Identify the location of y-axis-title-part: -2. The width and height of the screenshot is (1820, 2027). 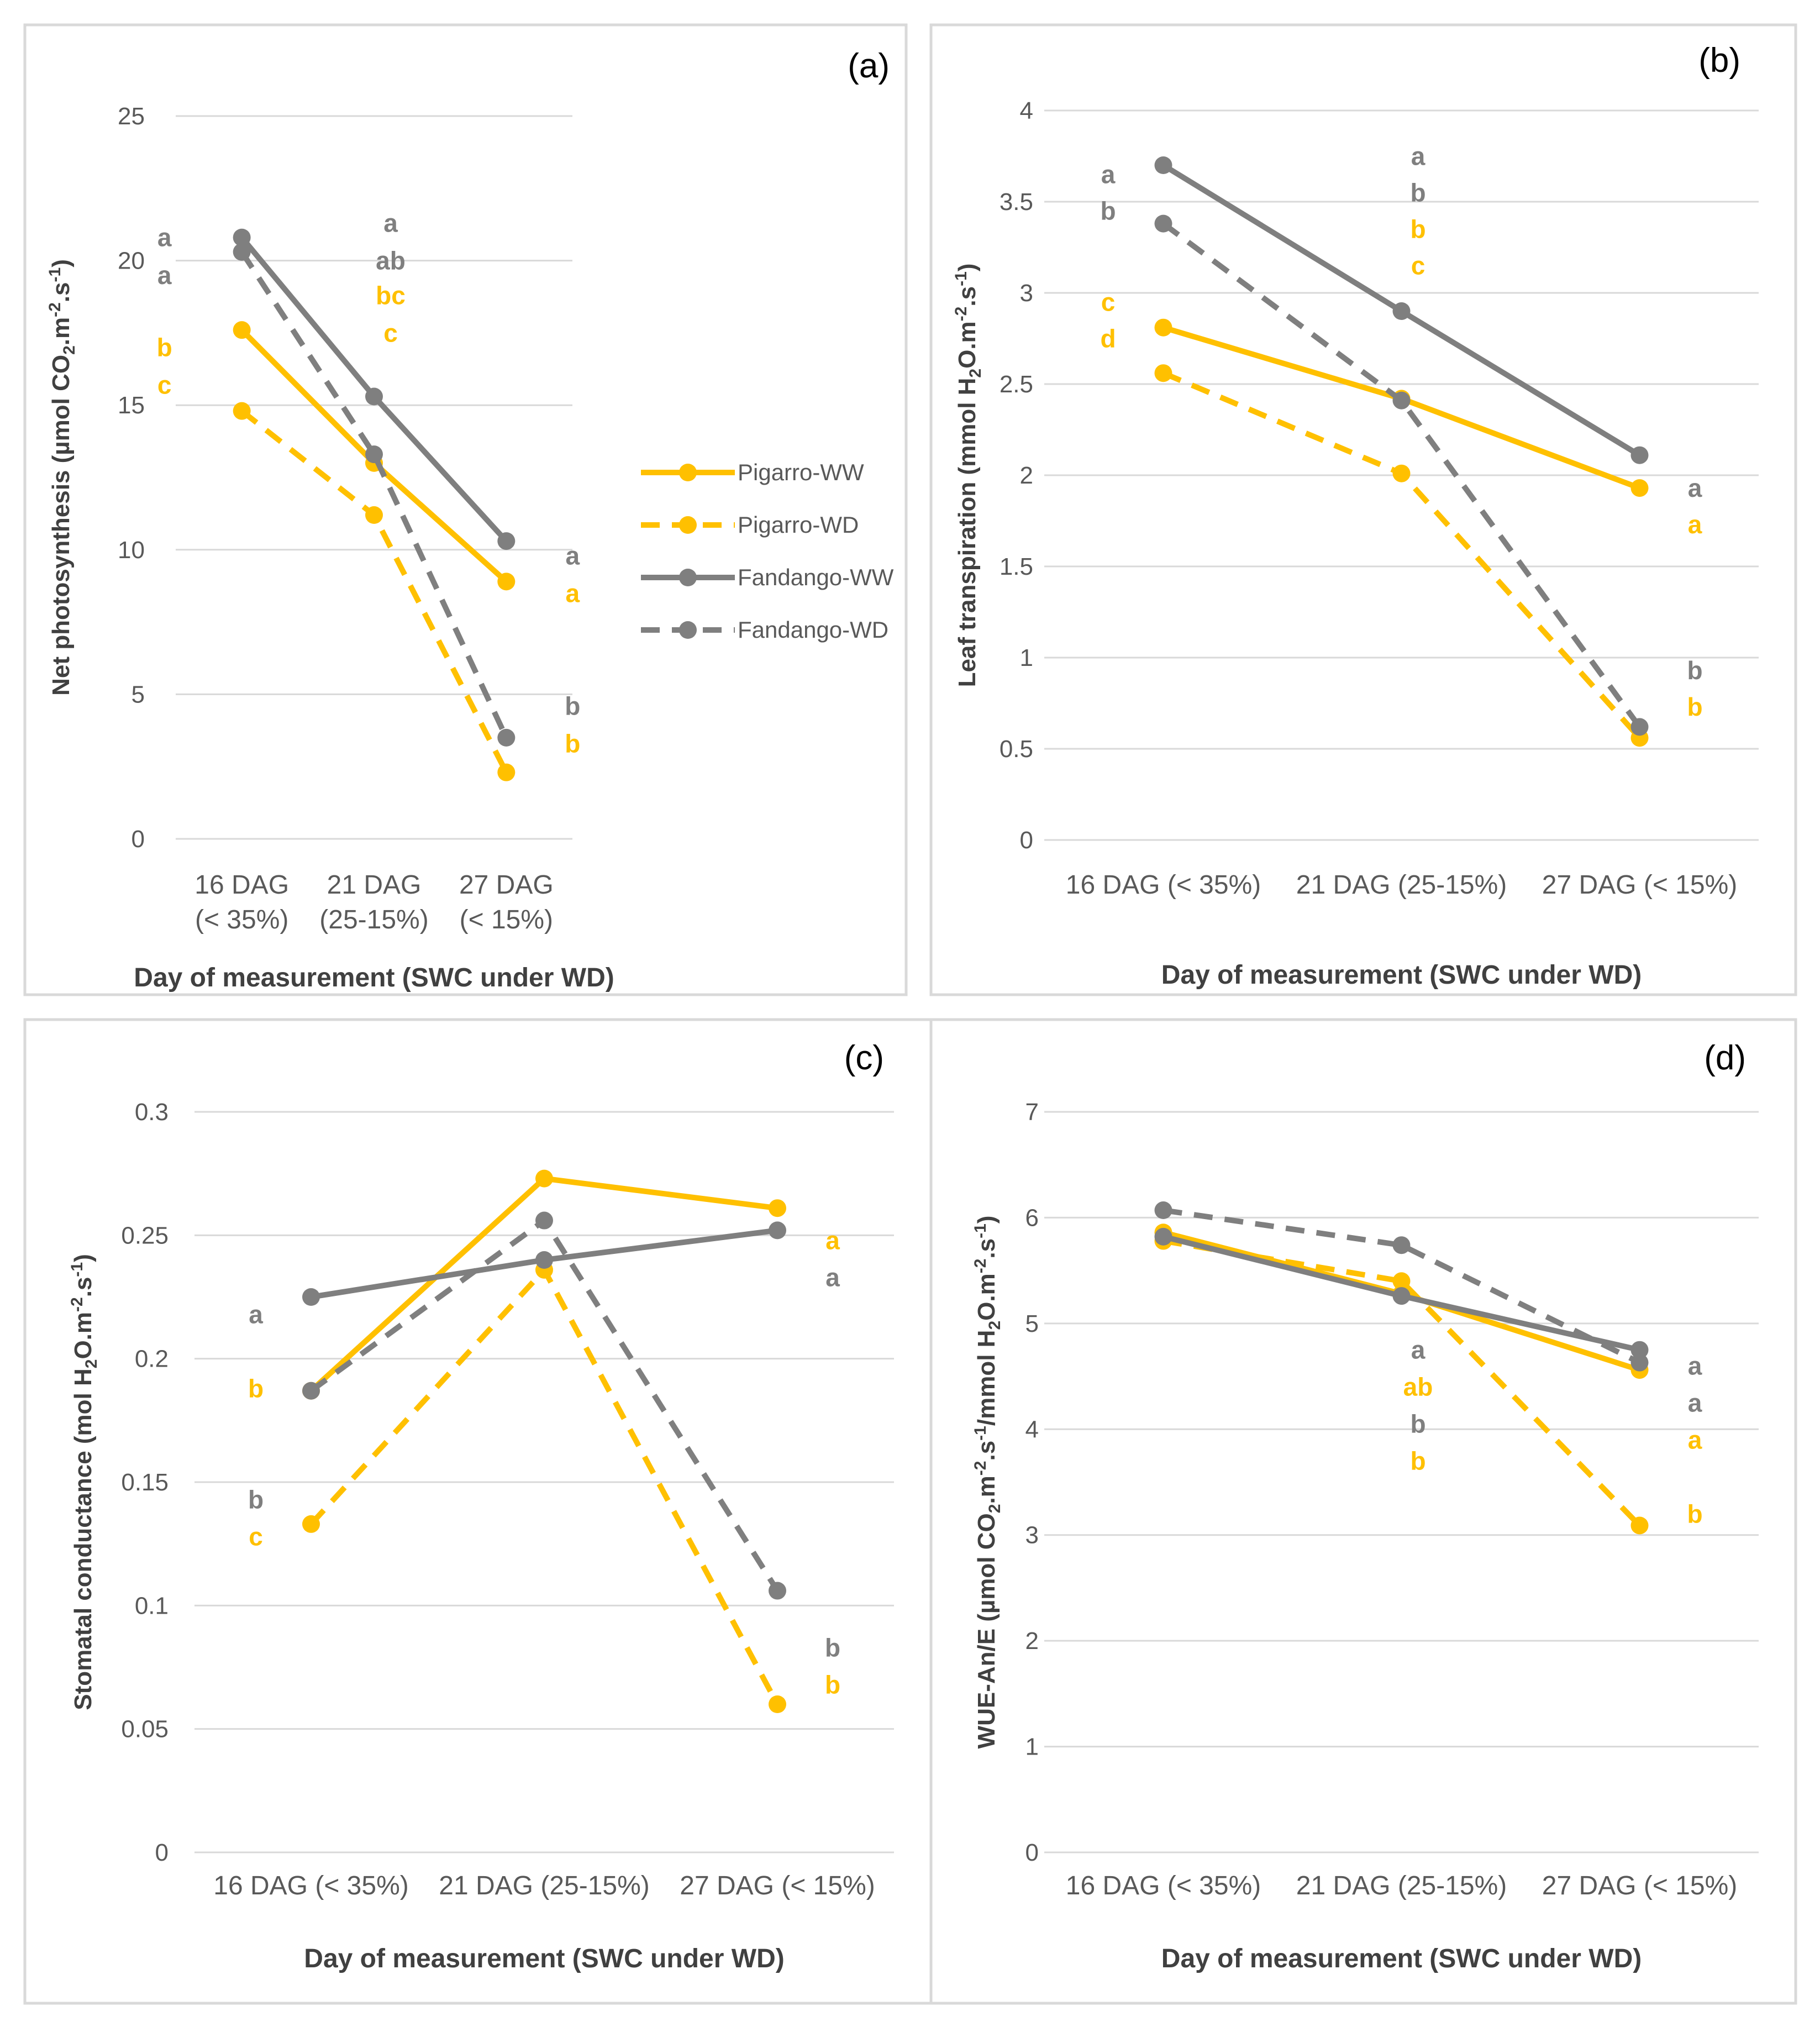
(77, 1304).